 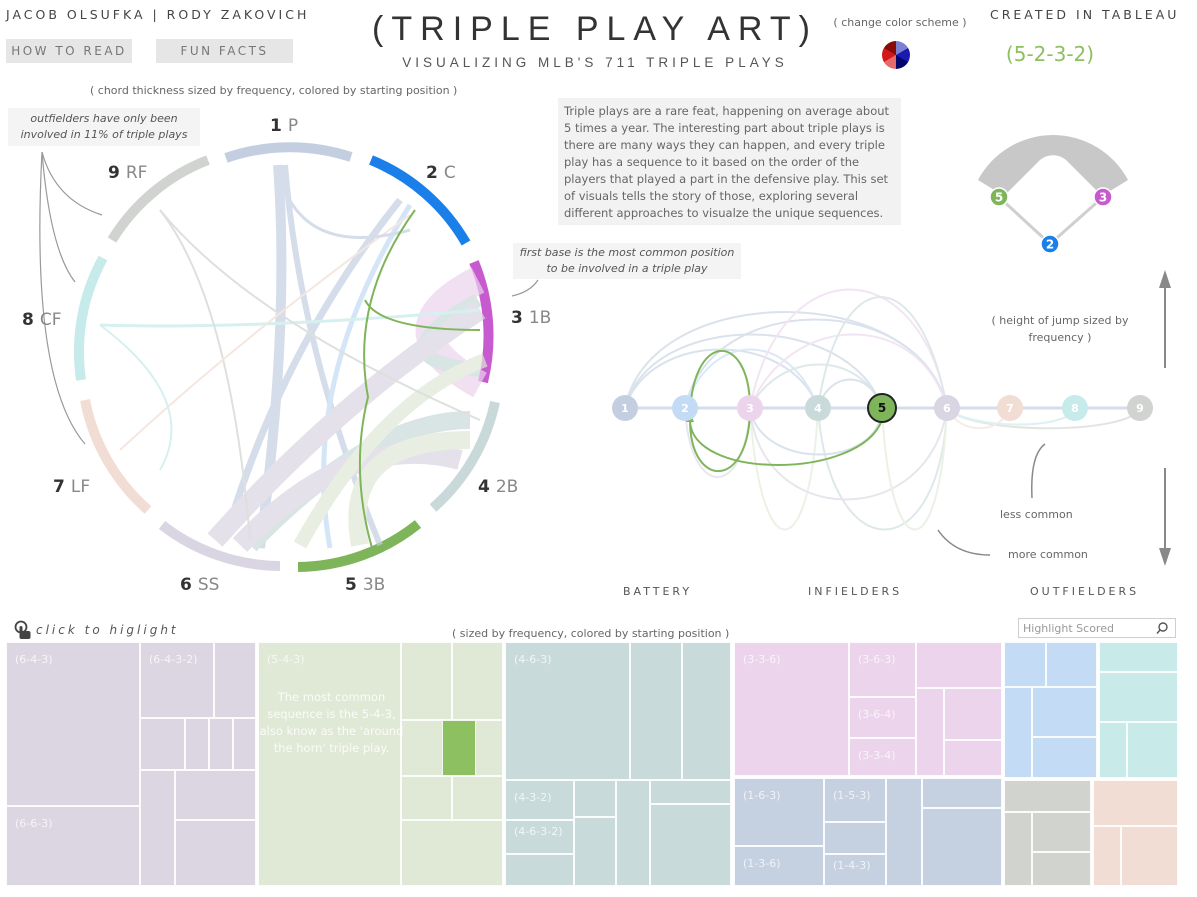 What do you see at coordinates (855, 800) in the screenshot?
I see `treemap-cell-1-5-3: (1-5-3)` at bounding box center [855, 800].